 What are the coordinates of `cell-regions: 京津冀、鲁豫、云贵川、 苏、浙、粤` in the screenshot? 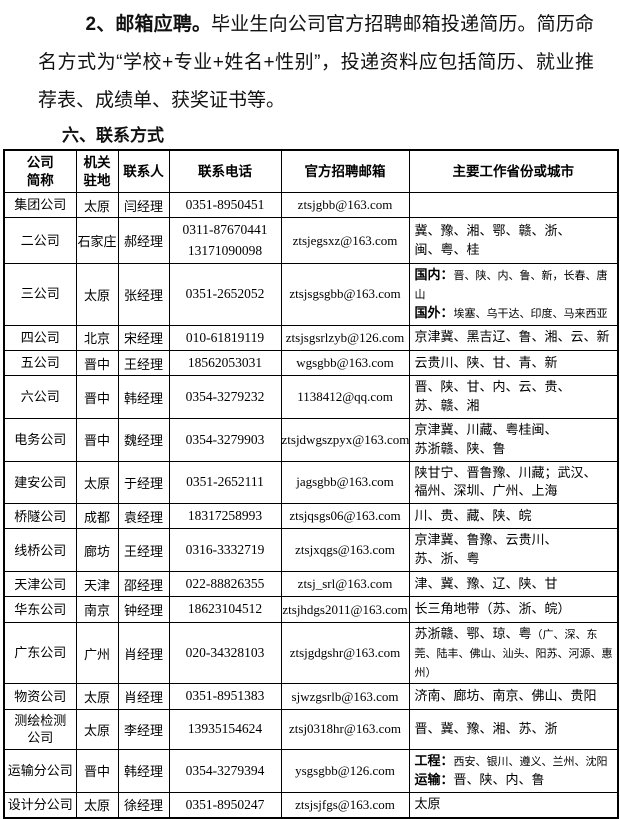 It's located at (513, 550).